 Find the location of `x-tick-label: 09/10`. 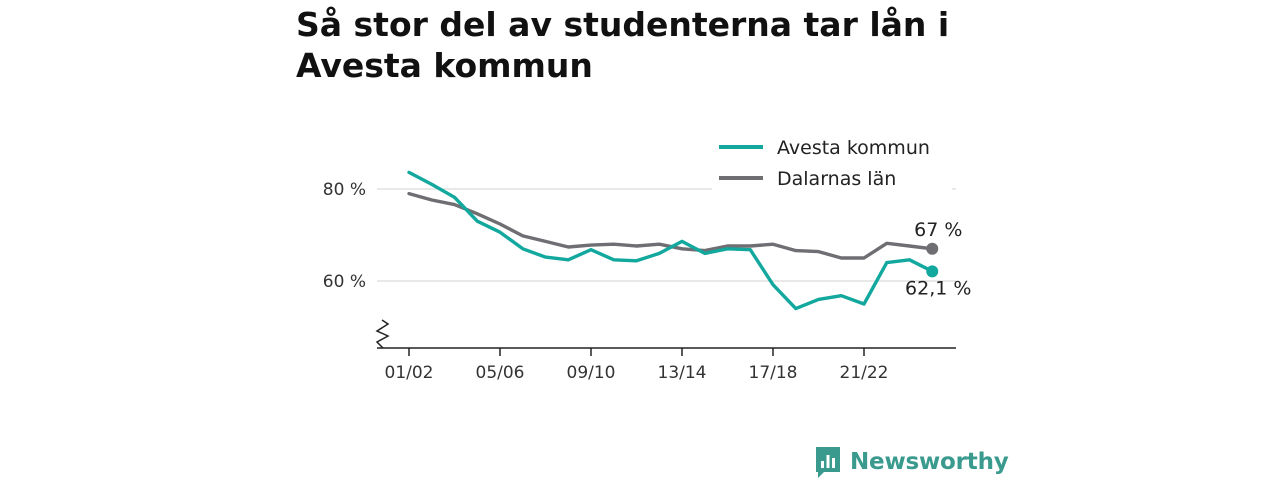

x-tick-label: 09/10 is located at coordinates (591, 373).